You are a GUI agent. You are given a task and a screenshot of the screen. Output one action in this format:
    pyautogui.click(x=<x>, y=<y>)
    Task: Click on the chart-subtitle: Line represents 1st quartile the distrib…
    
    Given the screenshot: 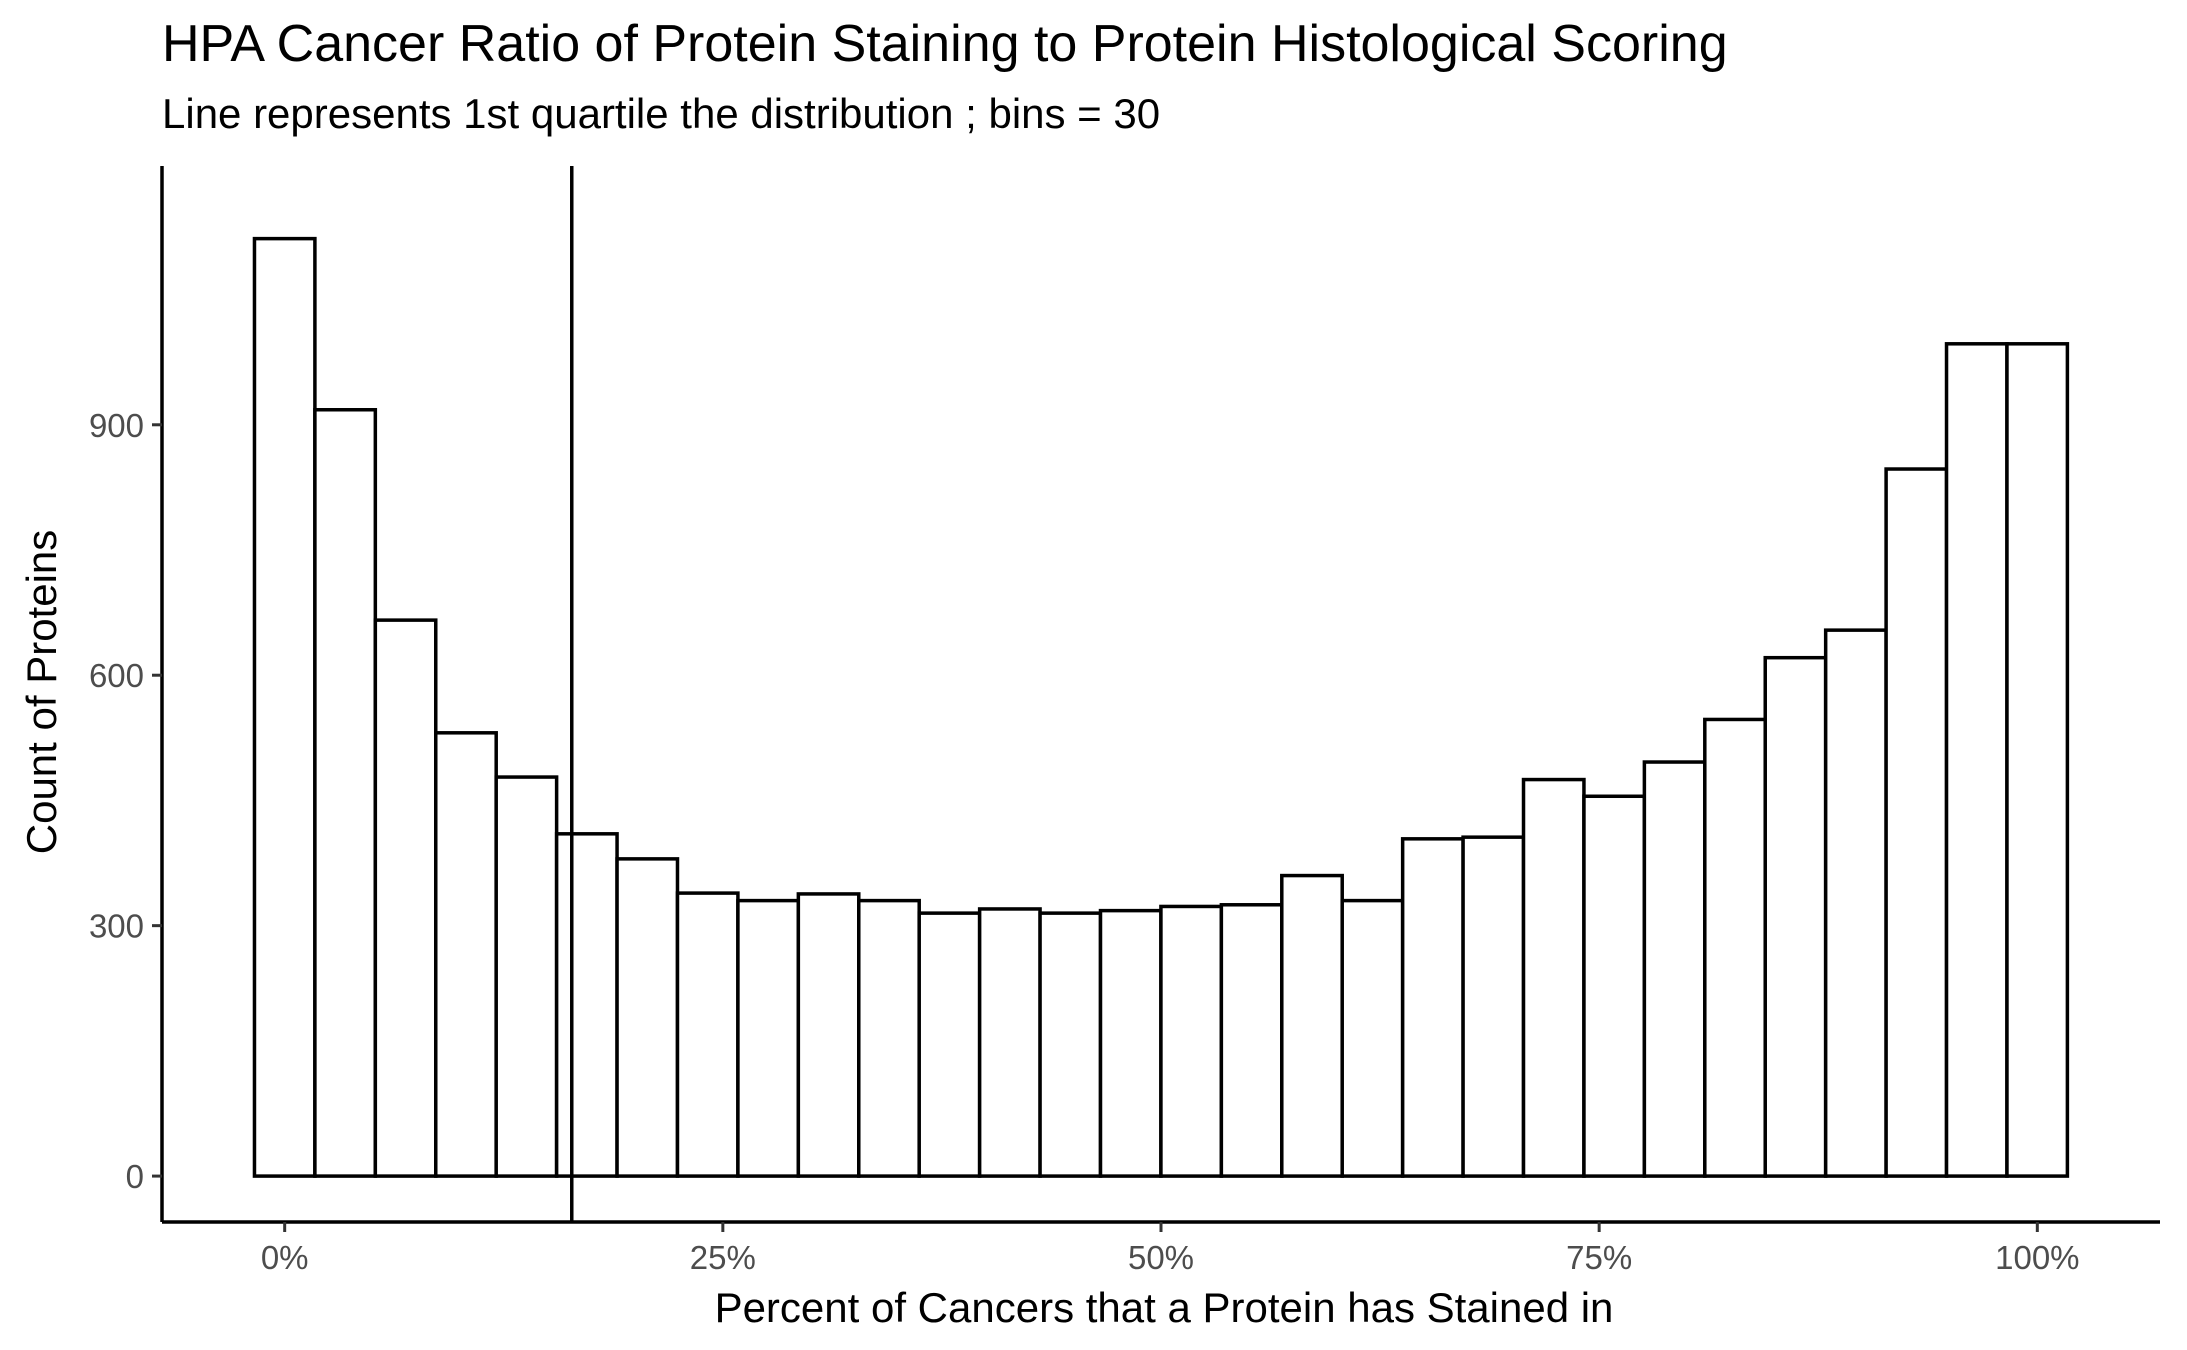 What is the action you would take?
    pyautogui.click(x=661, y=113)
    